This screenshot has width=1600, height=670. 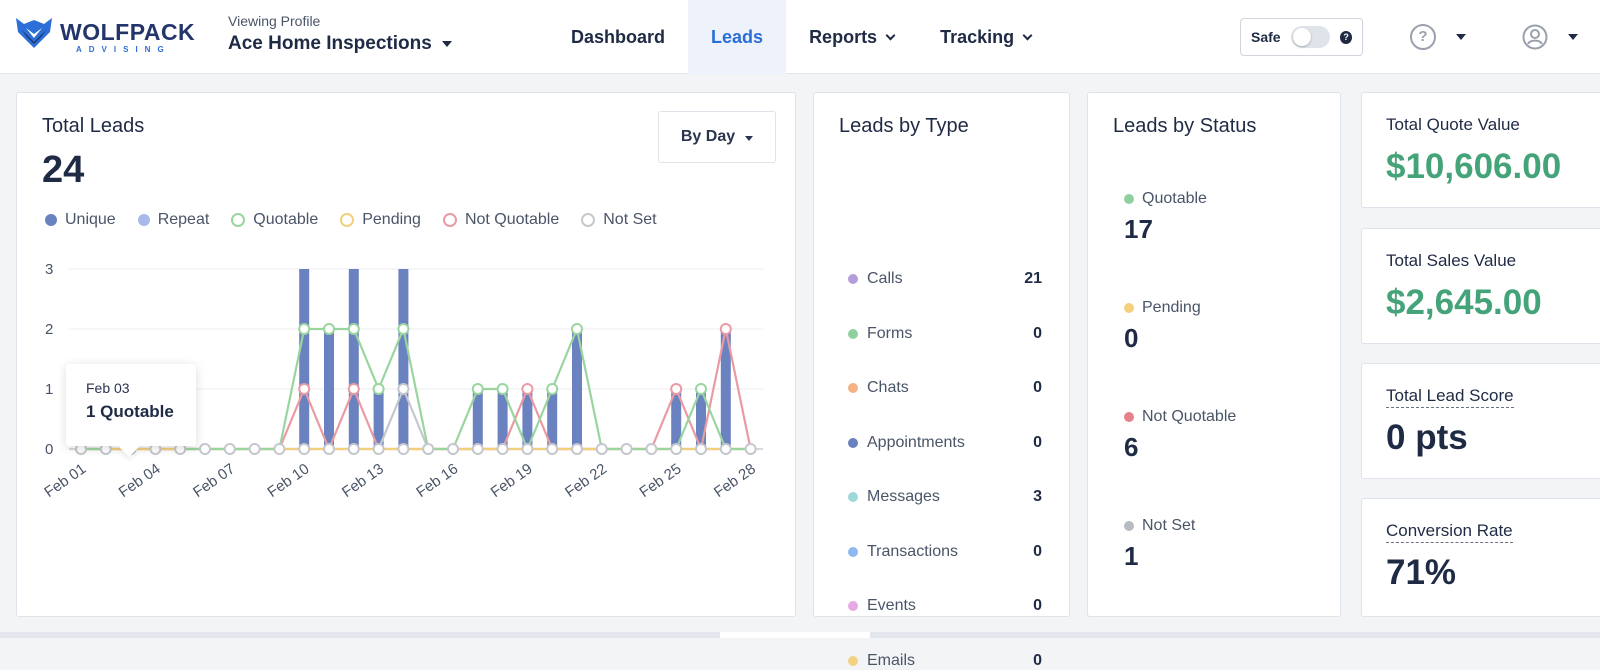 What do you see at coordinates (1450, 397) in the screenshot?
I see `kpi-label: Total Lead Score` at bounding box center [1450, 397].